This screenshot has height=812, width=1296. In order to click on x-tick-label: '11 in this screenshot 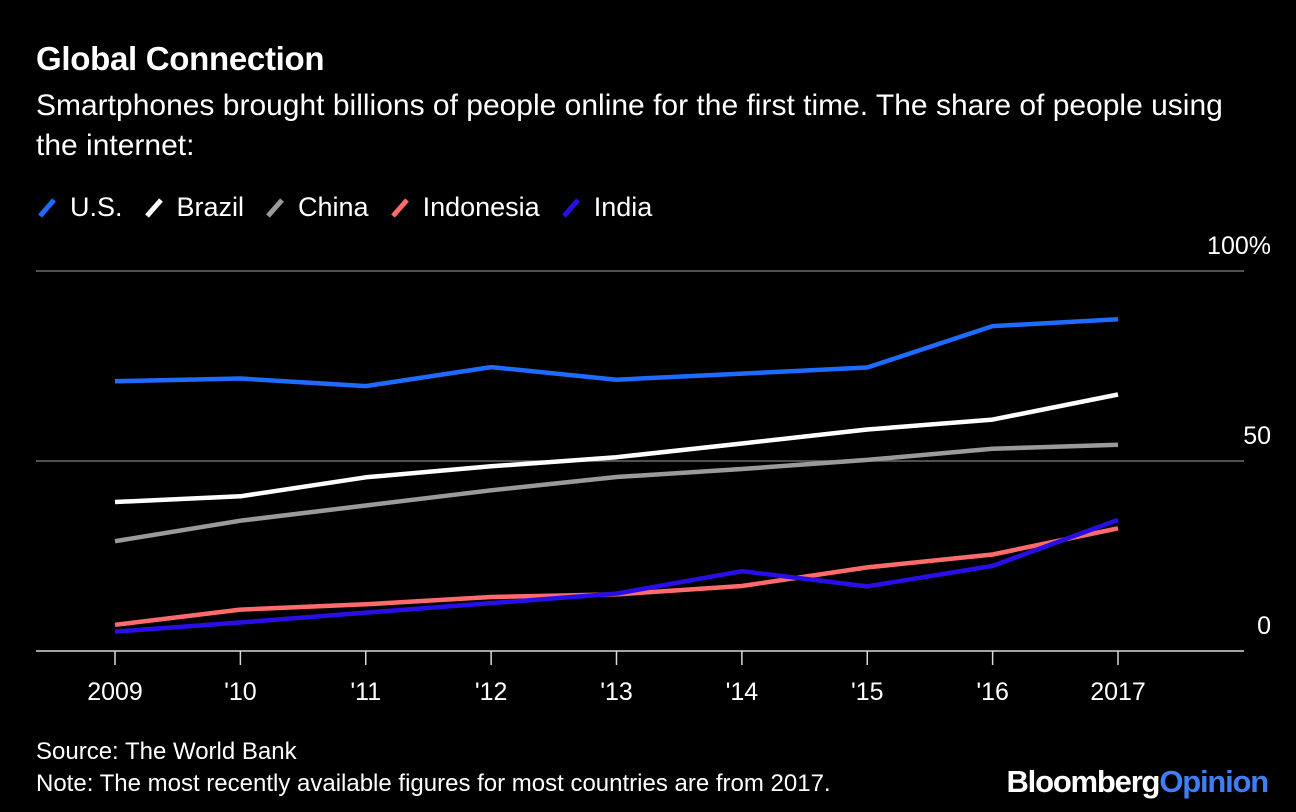, I will do `click(365, 692)`.